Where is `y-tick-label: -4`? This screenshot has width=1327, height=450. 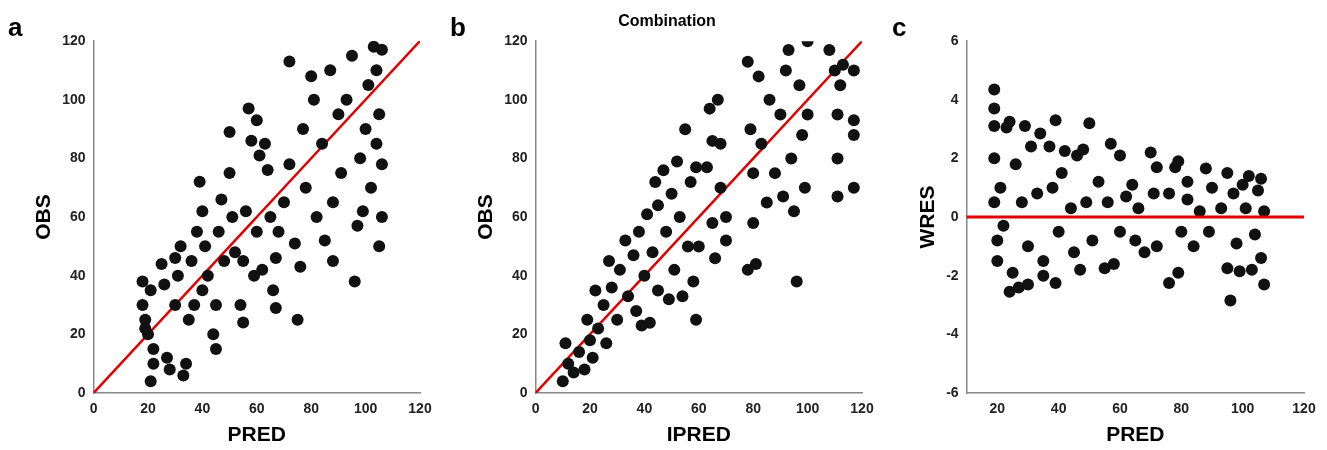
y-tick-label: -4 is located at coordinates (952, 333).